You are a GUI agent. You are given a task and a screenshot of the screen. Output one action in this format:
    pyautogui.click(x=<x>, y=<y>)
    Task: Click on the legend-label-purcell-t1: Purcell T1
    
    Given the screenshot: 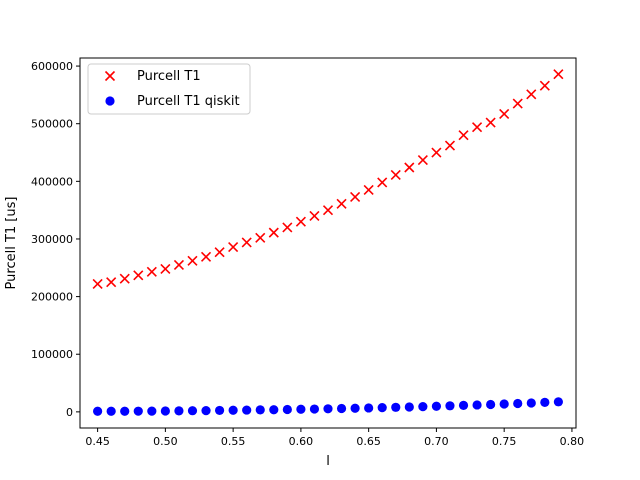 What is the action you would take?
    pyautogui.click(x=169, y=76)
    